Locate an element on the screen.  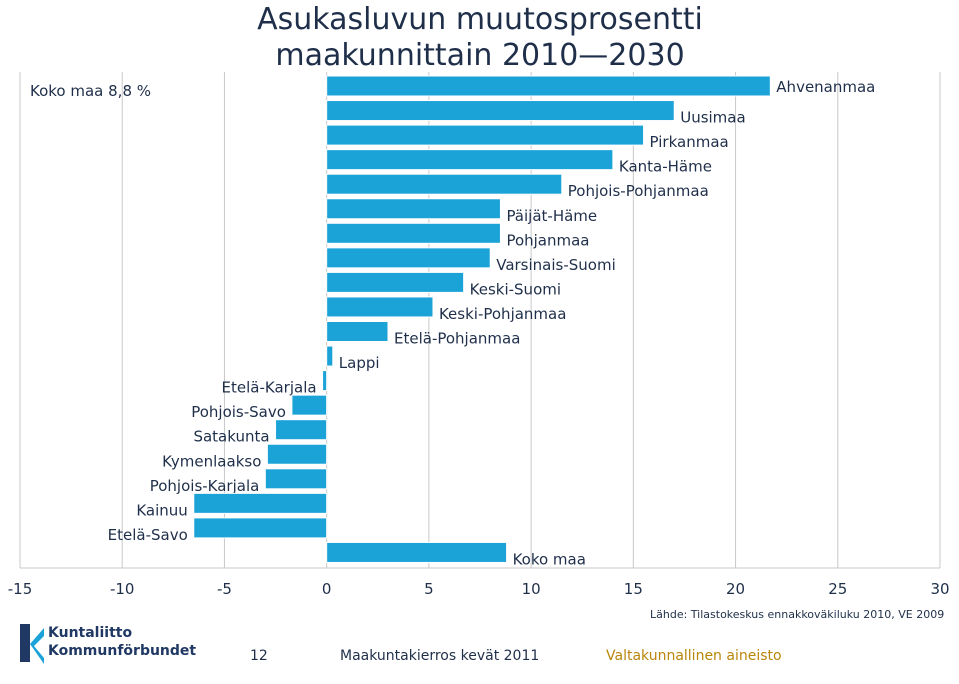
x-tick-label: 0 is located at coordinates (327, 589).